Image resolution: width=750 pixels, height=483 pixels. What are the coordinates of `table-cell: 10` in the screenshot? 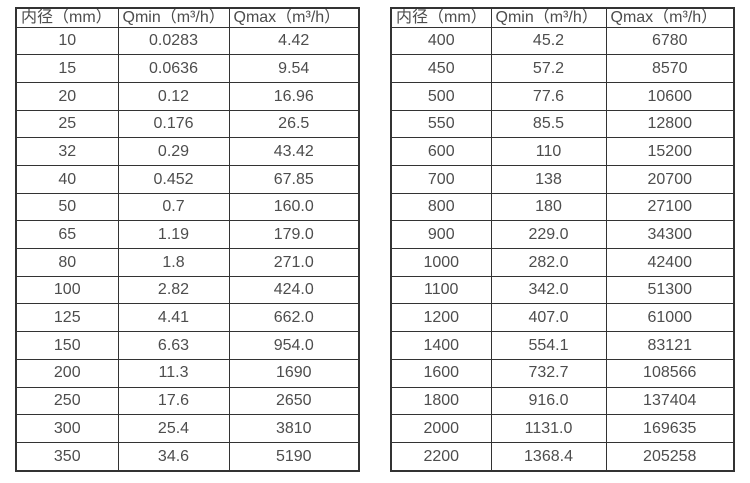 It's located at (67, 41).